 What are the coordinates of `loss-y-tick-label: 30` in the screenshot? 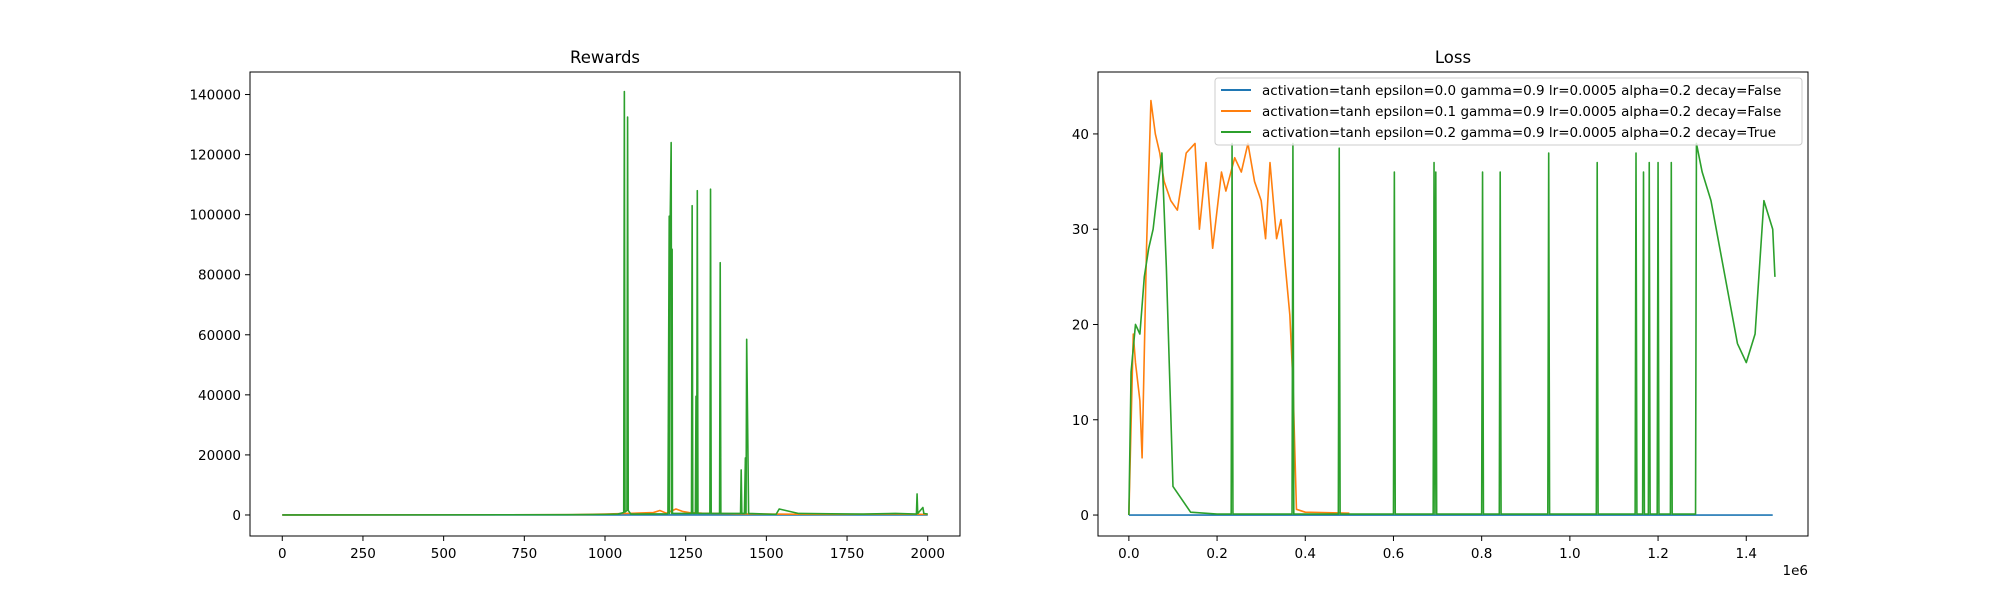 It's located at (1080, 230).